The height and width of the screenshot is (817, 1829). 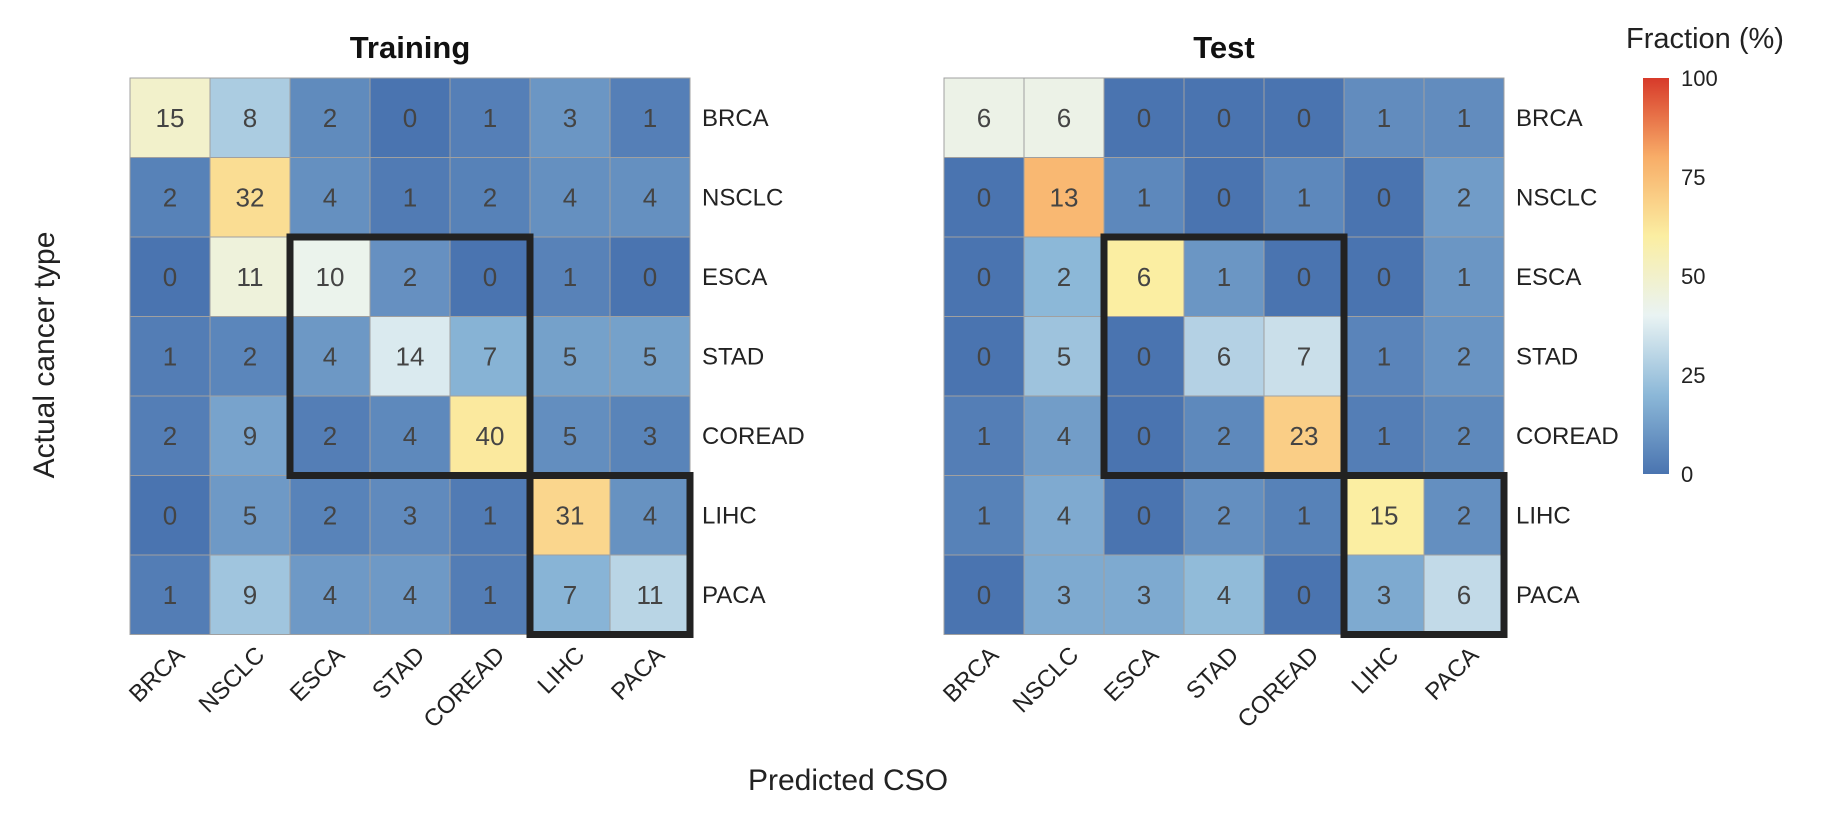 I want to click on cell-value: 10, so click(x=330, y=277).